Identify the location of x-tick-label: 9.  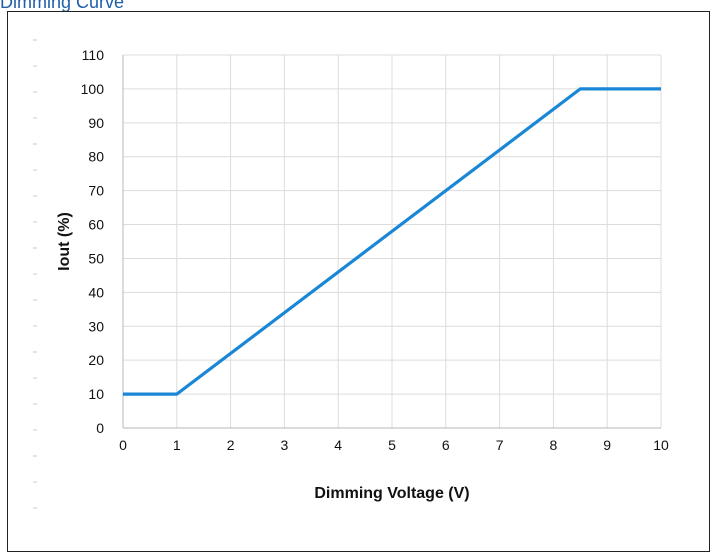
(607, 445).